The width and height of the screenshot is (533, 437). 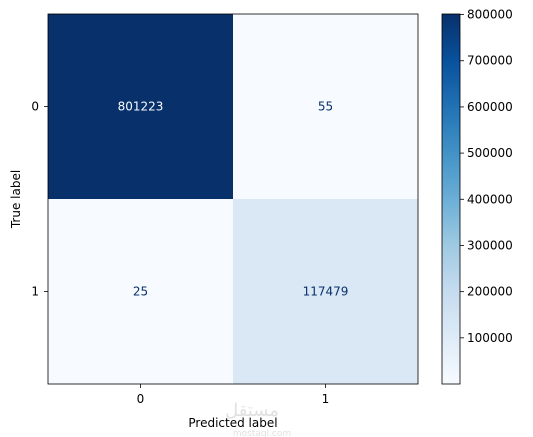 I want to click on x-tick-label: 0, so click(x=141, y=399).